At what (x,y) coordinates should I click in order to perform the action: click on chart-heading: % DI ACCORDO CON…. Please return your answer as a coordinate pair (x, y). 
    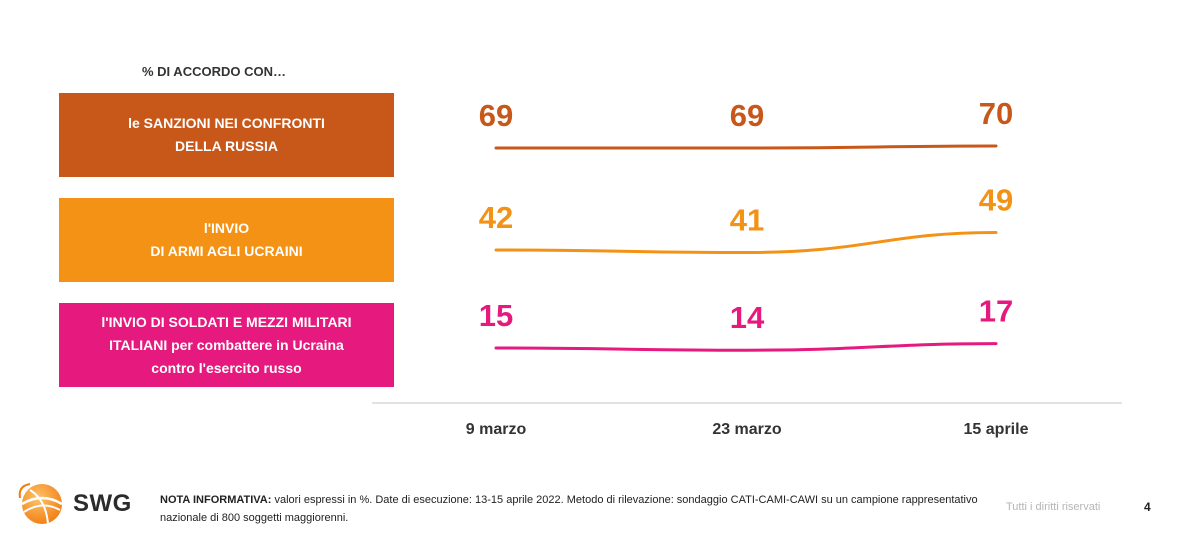
    Looking at the image, I should click on (214, 71).